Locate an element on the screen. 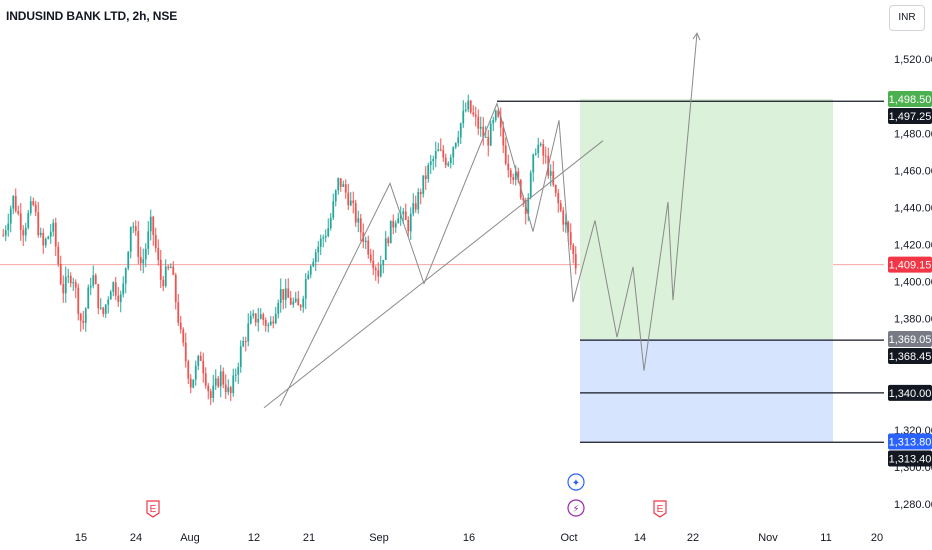  price-badge: 1,368.45 is located at coordinates (910, 356).